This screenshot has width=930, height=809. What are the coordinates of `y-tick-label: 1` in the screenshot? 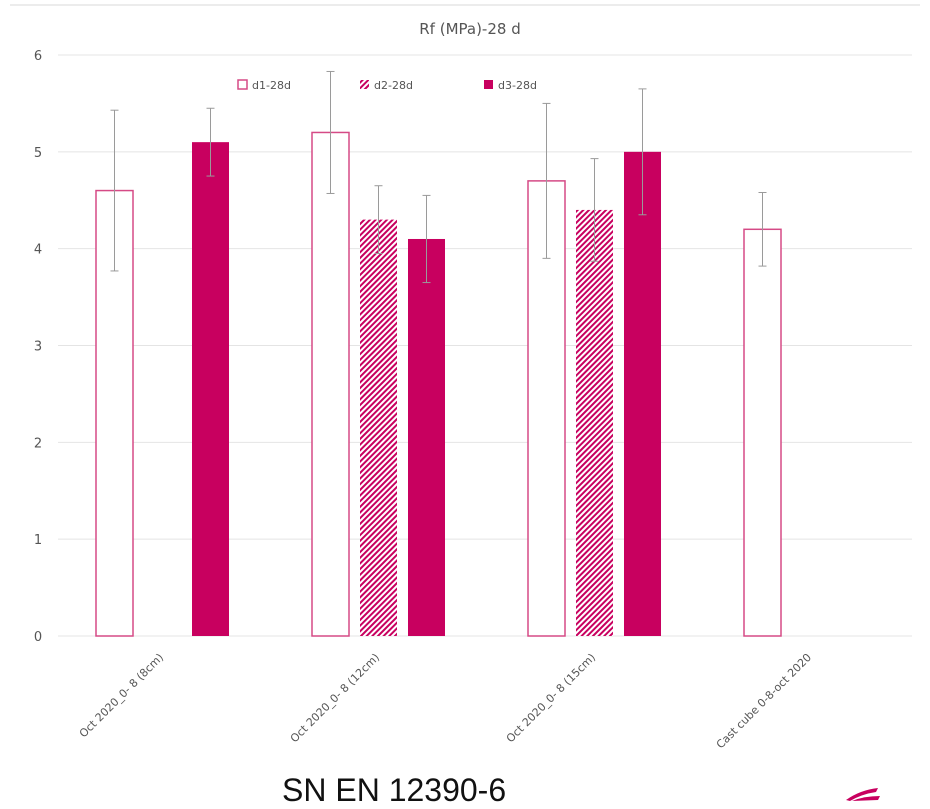 It's located at (38, 540).